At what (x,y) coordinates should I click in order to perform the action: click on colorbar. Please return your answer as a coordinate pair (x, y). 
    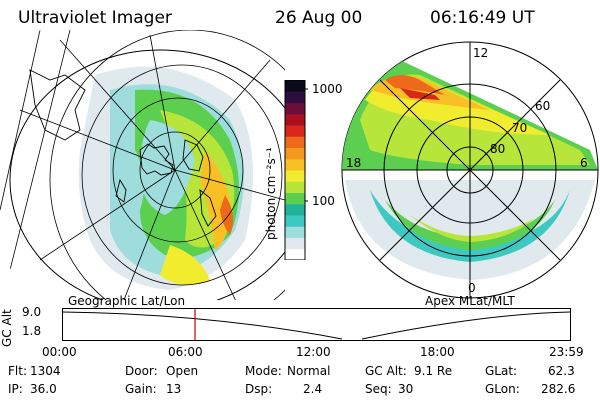
    Looking at the image, I should click on (296, 170).